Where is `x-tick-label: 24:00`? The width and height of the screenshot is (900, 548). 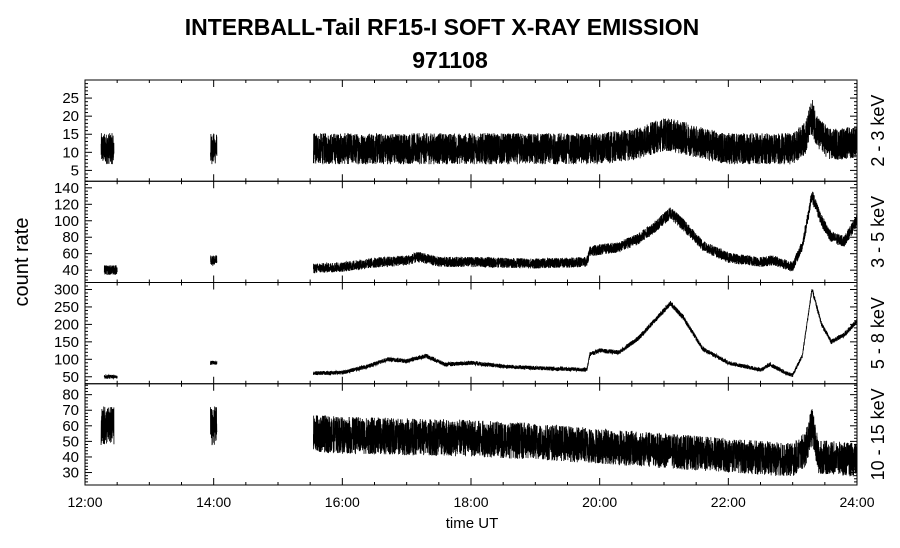 x-tick-label: 24:00 is located at coordinates (856, 502).